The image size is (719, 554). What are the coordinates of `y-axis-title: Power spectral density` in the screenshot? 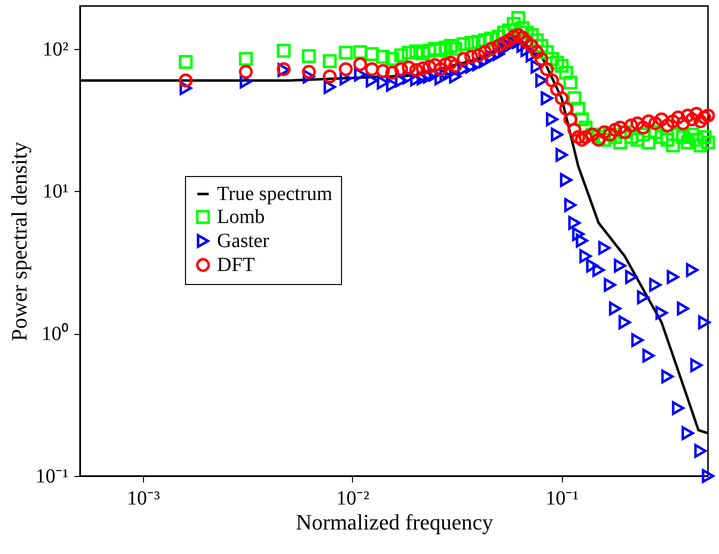 It's located at (19, 242).